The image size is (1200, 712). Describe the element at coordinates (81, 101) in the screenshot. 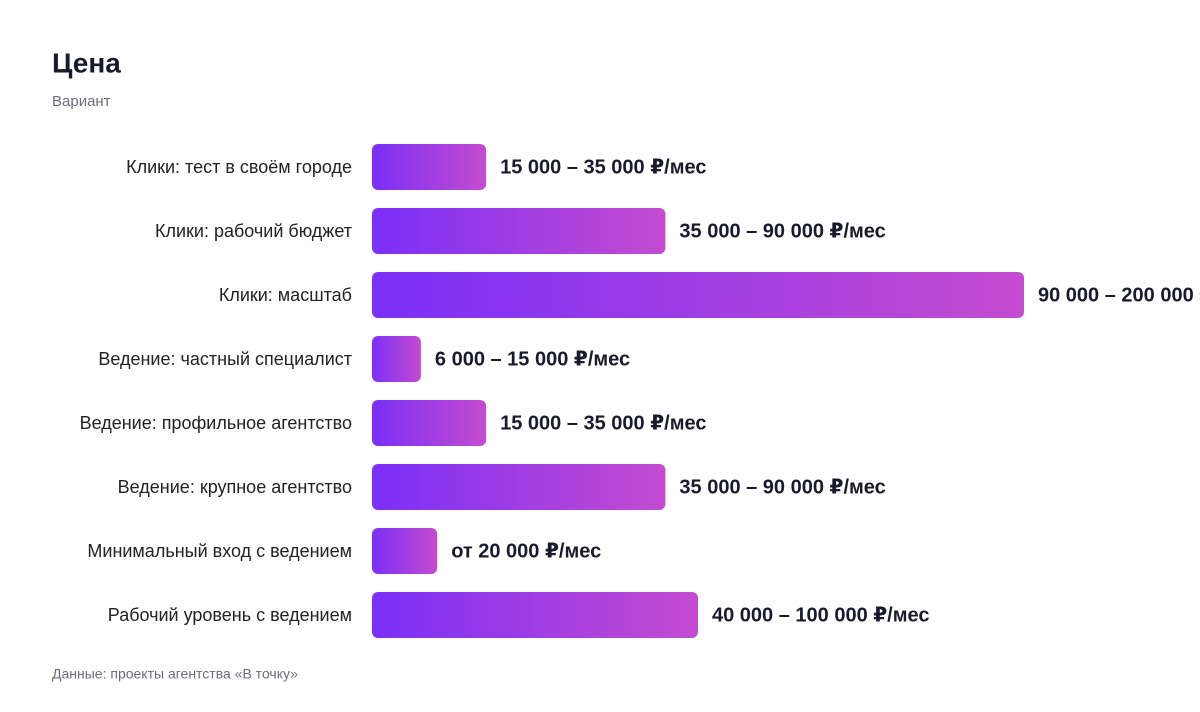

I see `chart-subtitle: Вариант` at that location.